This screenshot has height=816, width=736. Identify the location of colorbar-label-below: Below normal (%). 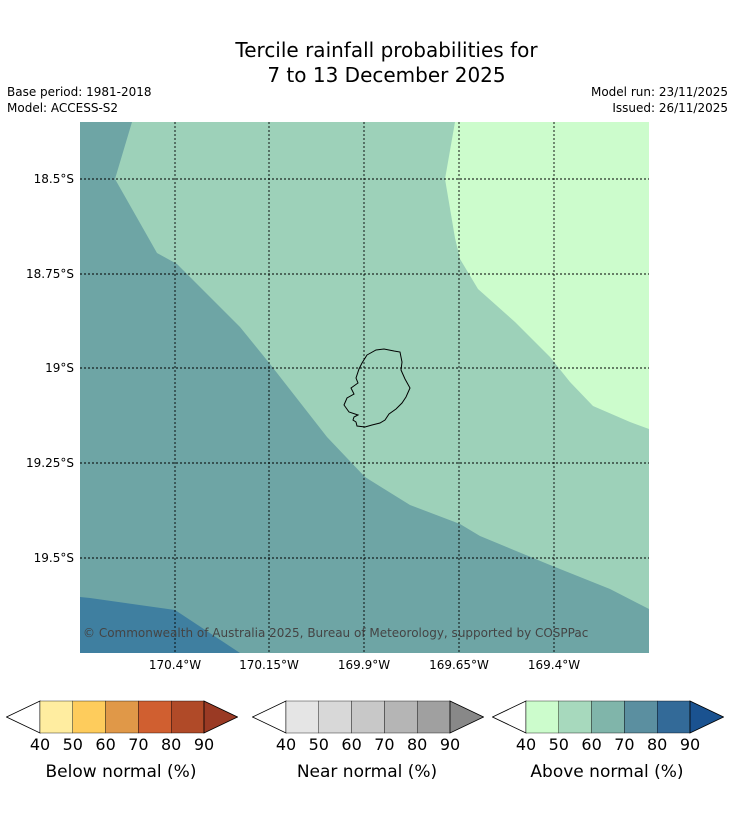
(121, 772).